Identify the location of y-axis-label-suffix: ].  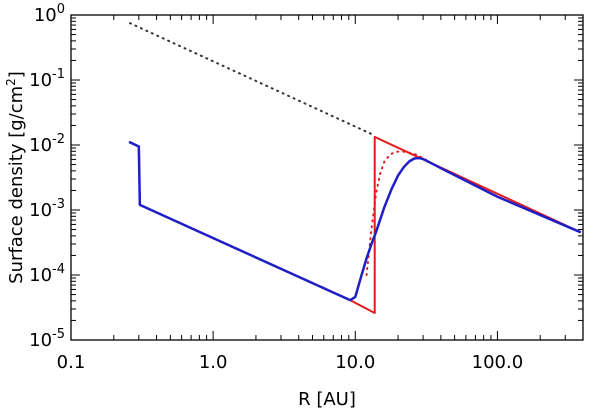
(16, 74).